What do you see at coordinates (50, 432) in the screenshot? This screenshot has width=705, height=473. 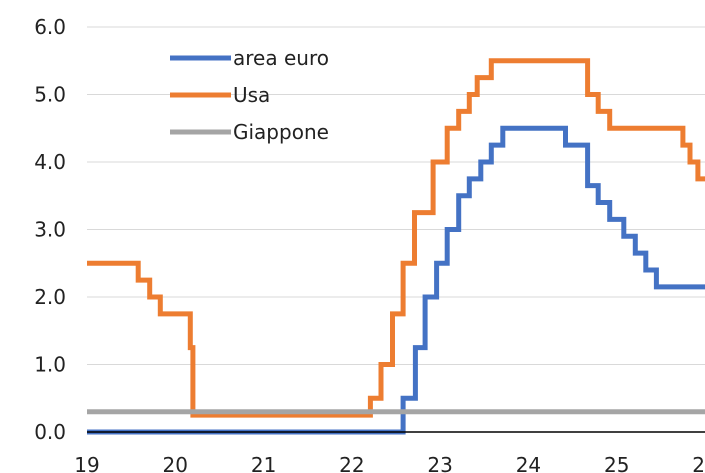 I see `y-tick-label: 0.0` at bounding box center [50, 432].